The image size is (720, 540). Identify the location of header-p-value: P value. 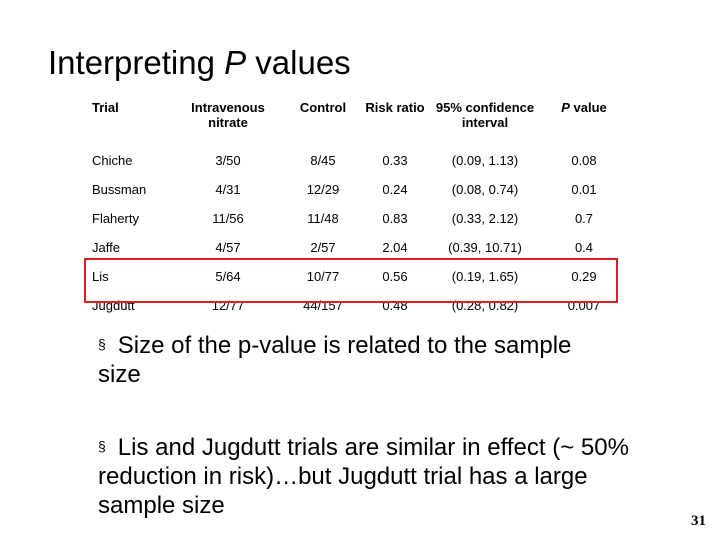
(584, 107).